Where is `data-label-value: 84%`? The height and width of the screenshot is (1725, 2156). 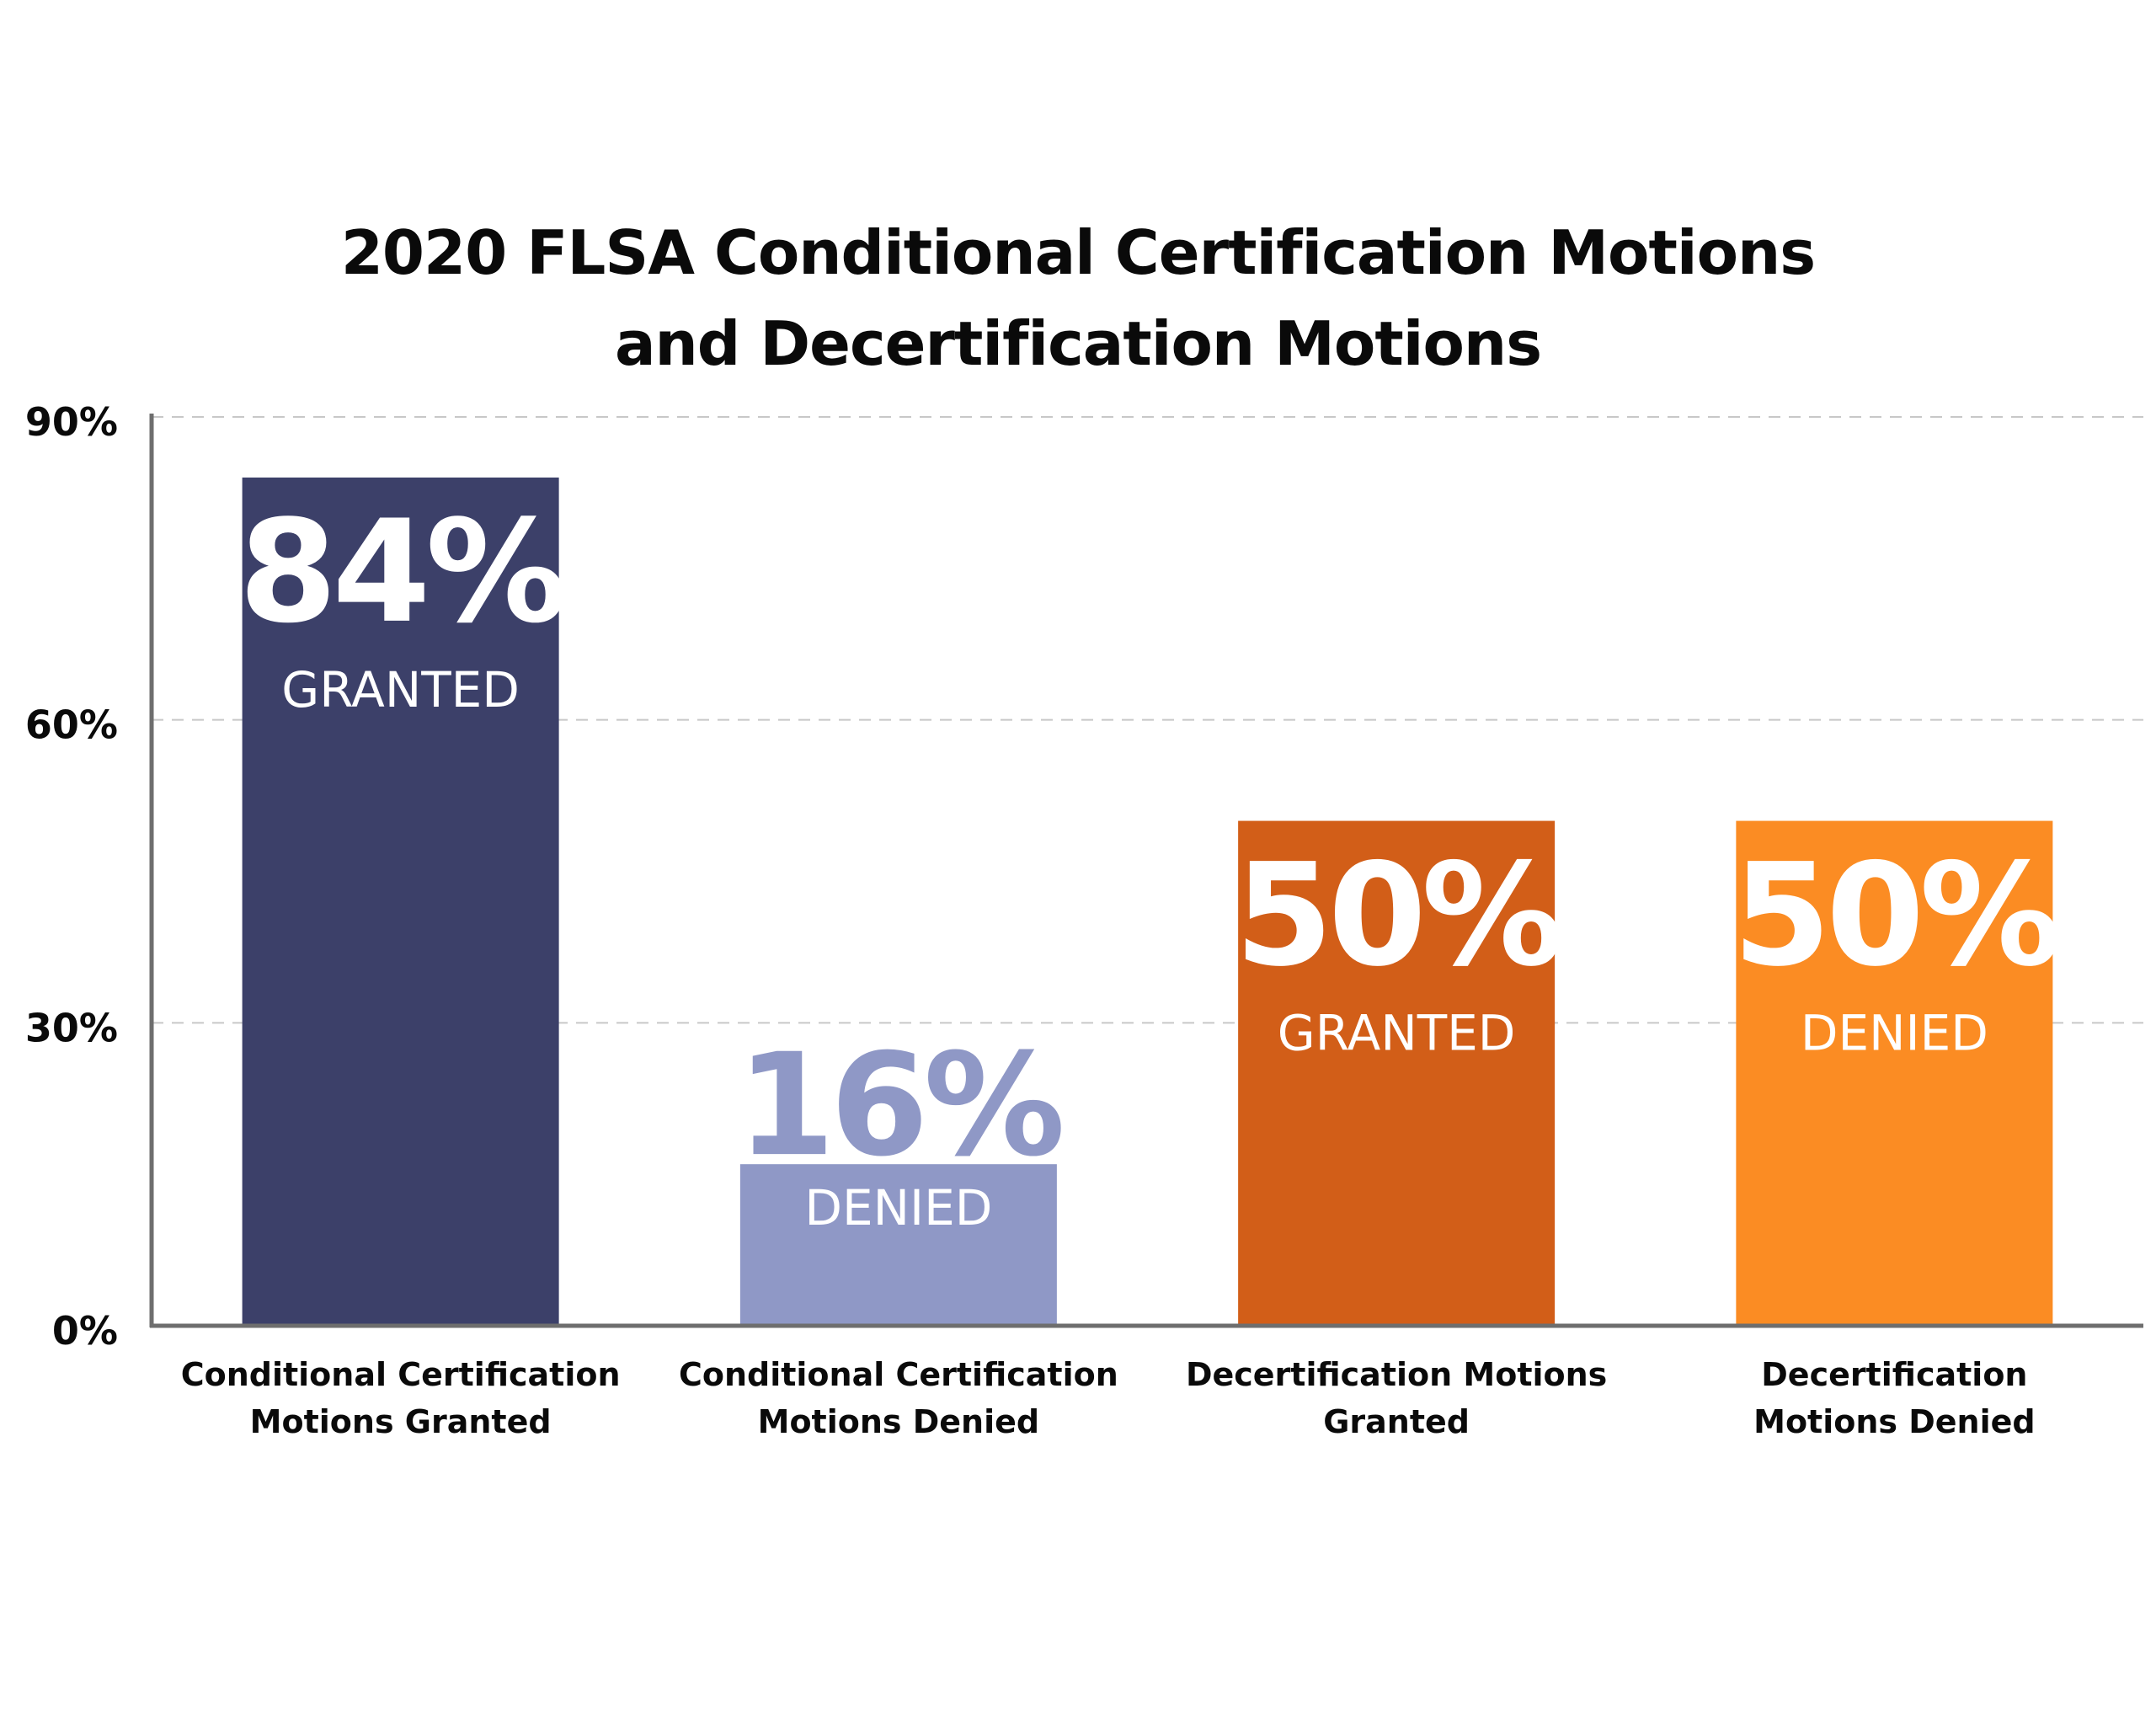
data-label-value: 84% is located at coordinates (401, 571).